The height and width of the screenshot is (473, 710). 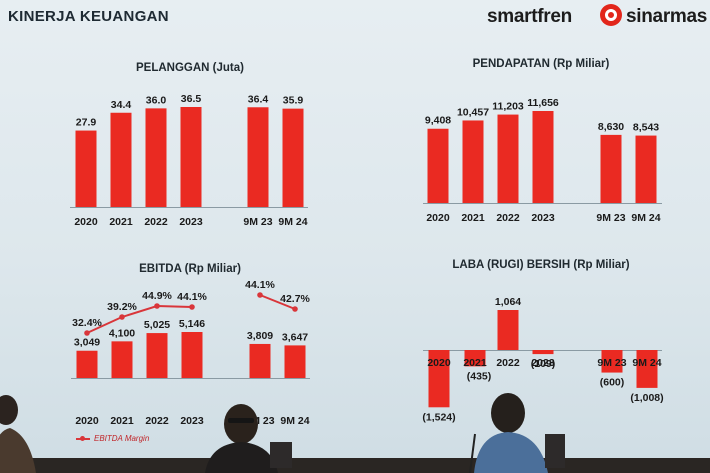 I want to click on chart0-value-label: 27.9, so click(x=86, y=123).